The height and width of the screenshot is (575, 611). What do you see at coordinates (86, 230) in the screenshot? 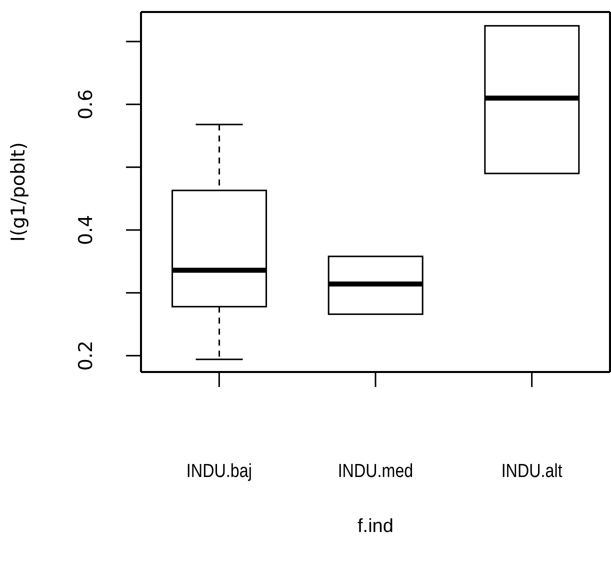
I see `y-tick-label: 0.4` at bounding box center [86, 230].